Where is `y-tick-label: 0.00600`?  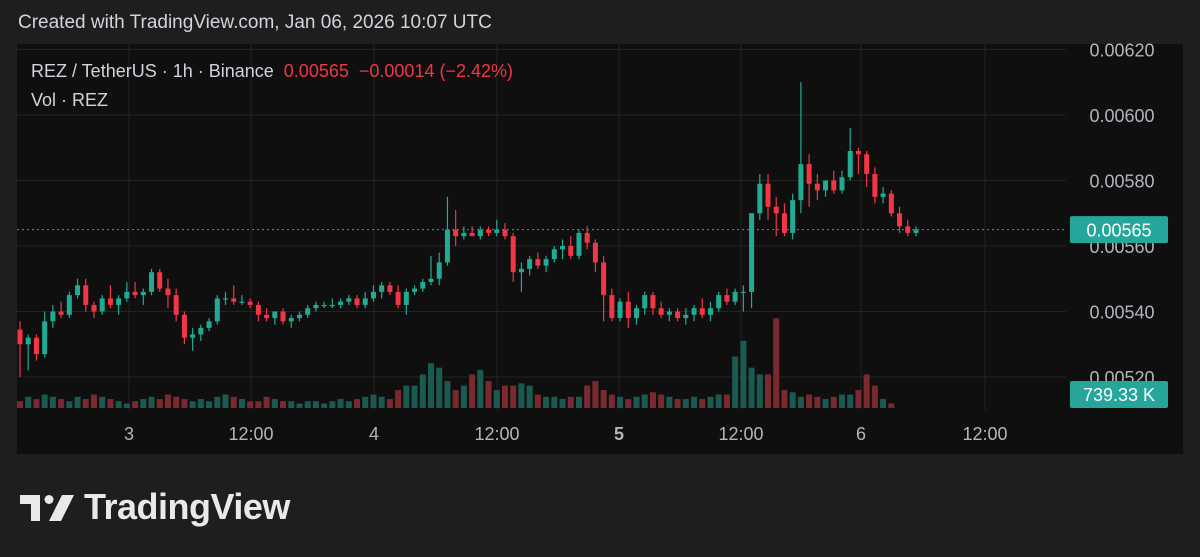
y-tick-label: 0.00600 is located at coordinates (1121, 116).